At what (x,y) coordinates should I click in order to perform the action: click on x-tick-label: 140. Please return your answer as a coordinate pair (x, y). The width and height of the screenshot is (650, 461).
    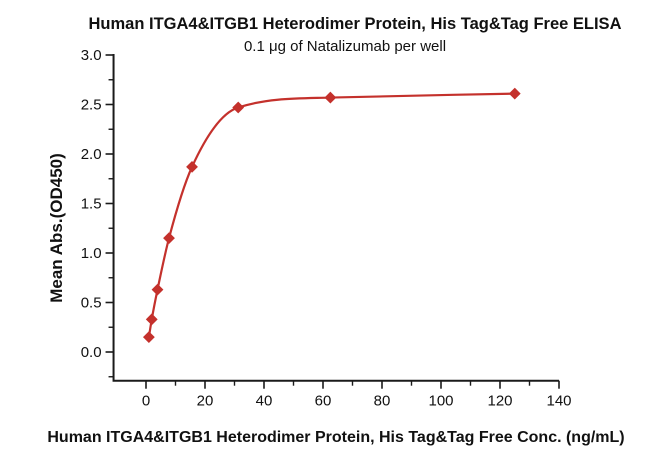
    Looking at the image, I should click on (558, 401).